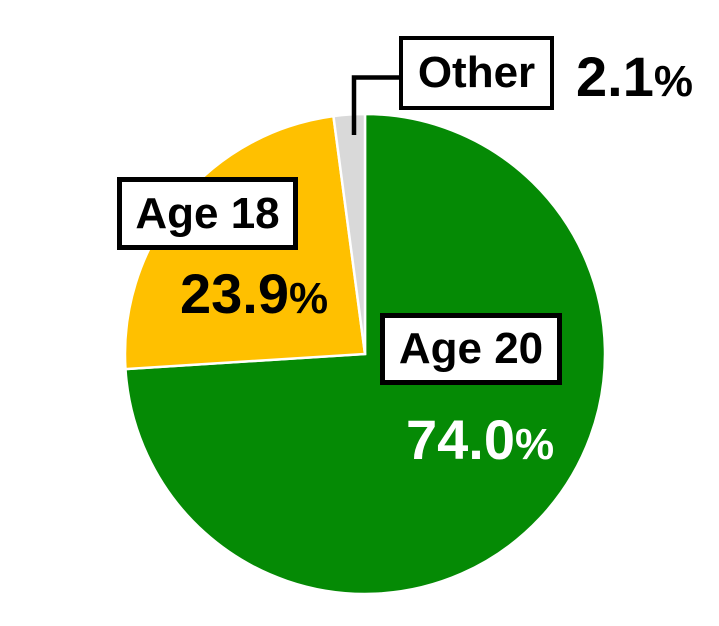 The width and height of the screenshot is (719, 626). I want to click on label-box-age-20: Age 20, so click(471, 349).